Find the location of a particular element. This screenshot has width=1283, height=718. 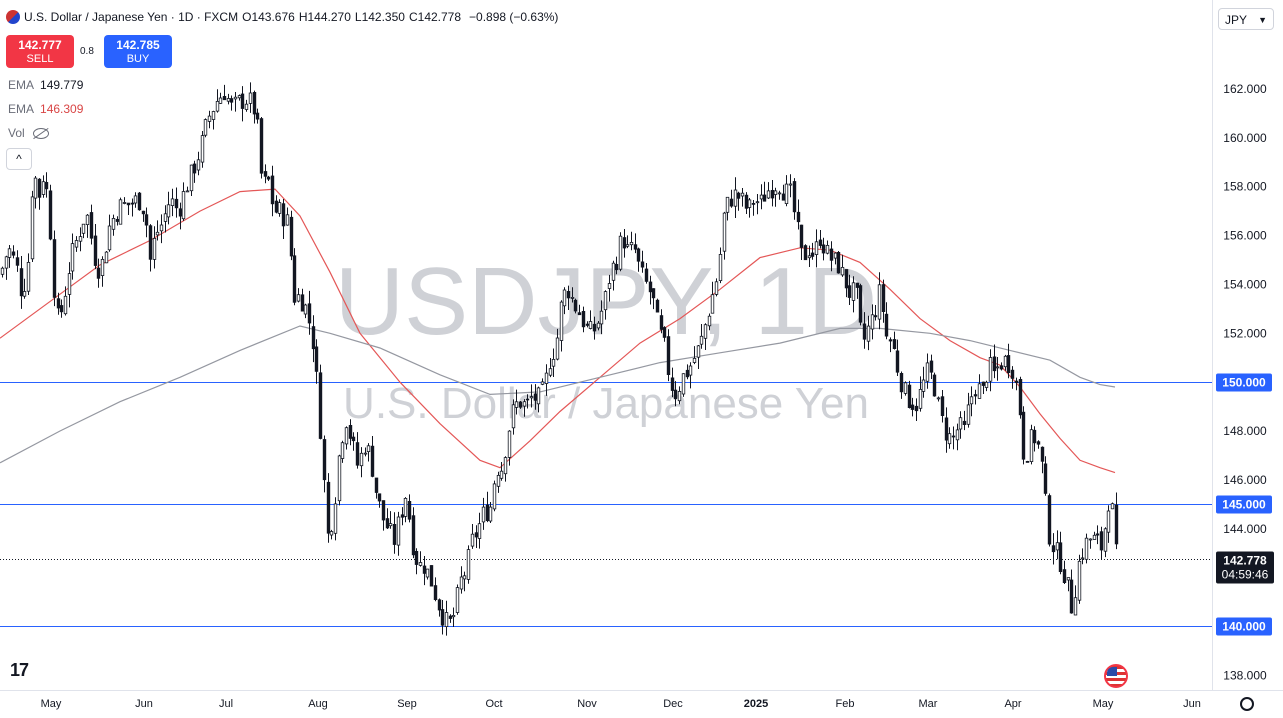

sell-label: SELL is located at coordinates (40, 59).